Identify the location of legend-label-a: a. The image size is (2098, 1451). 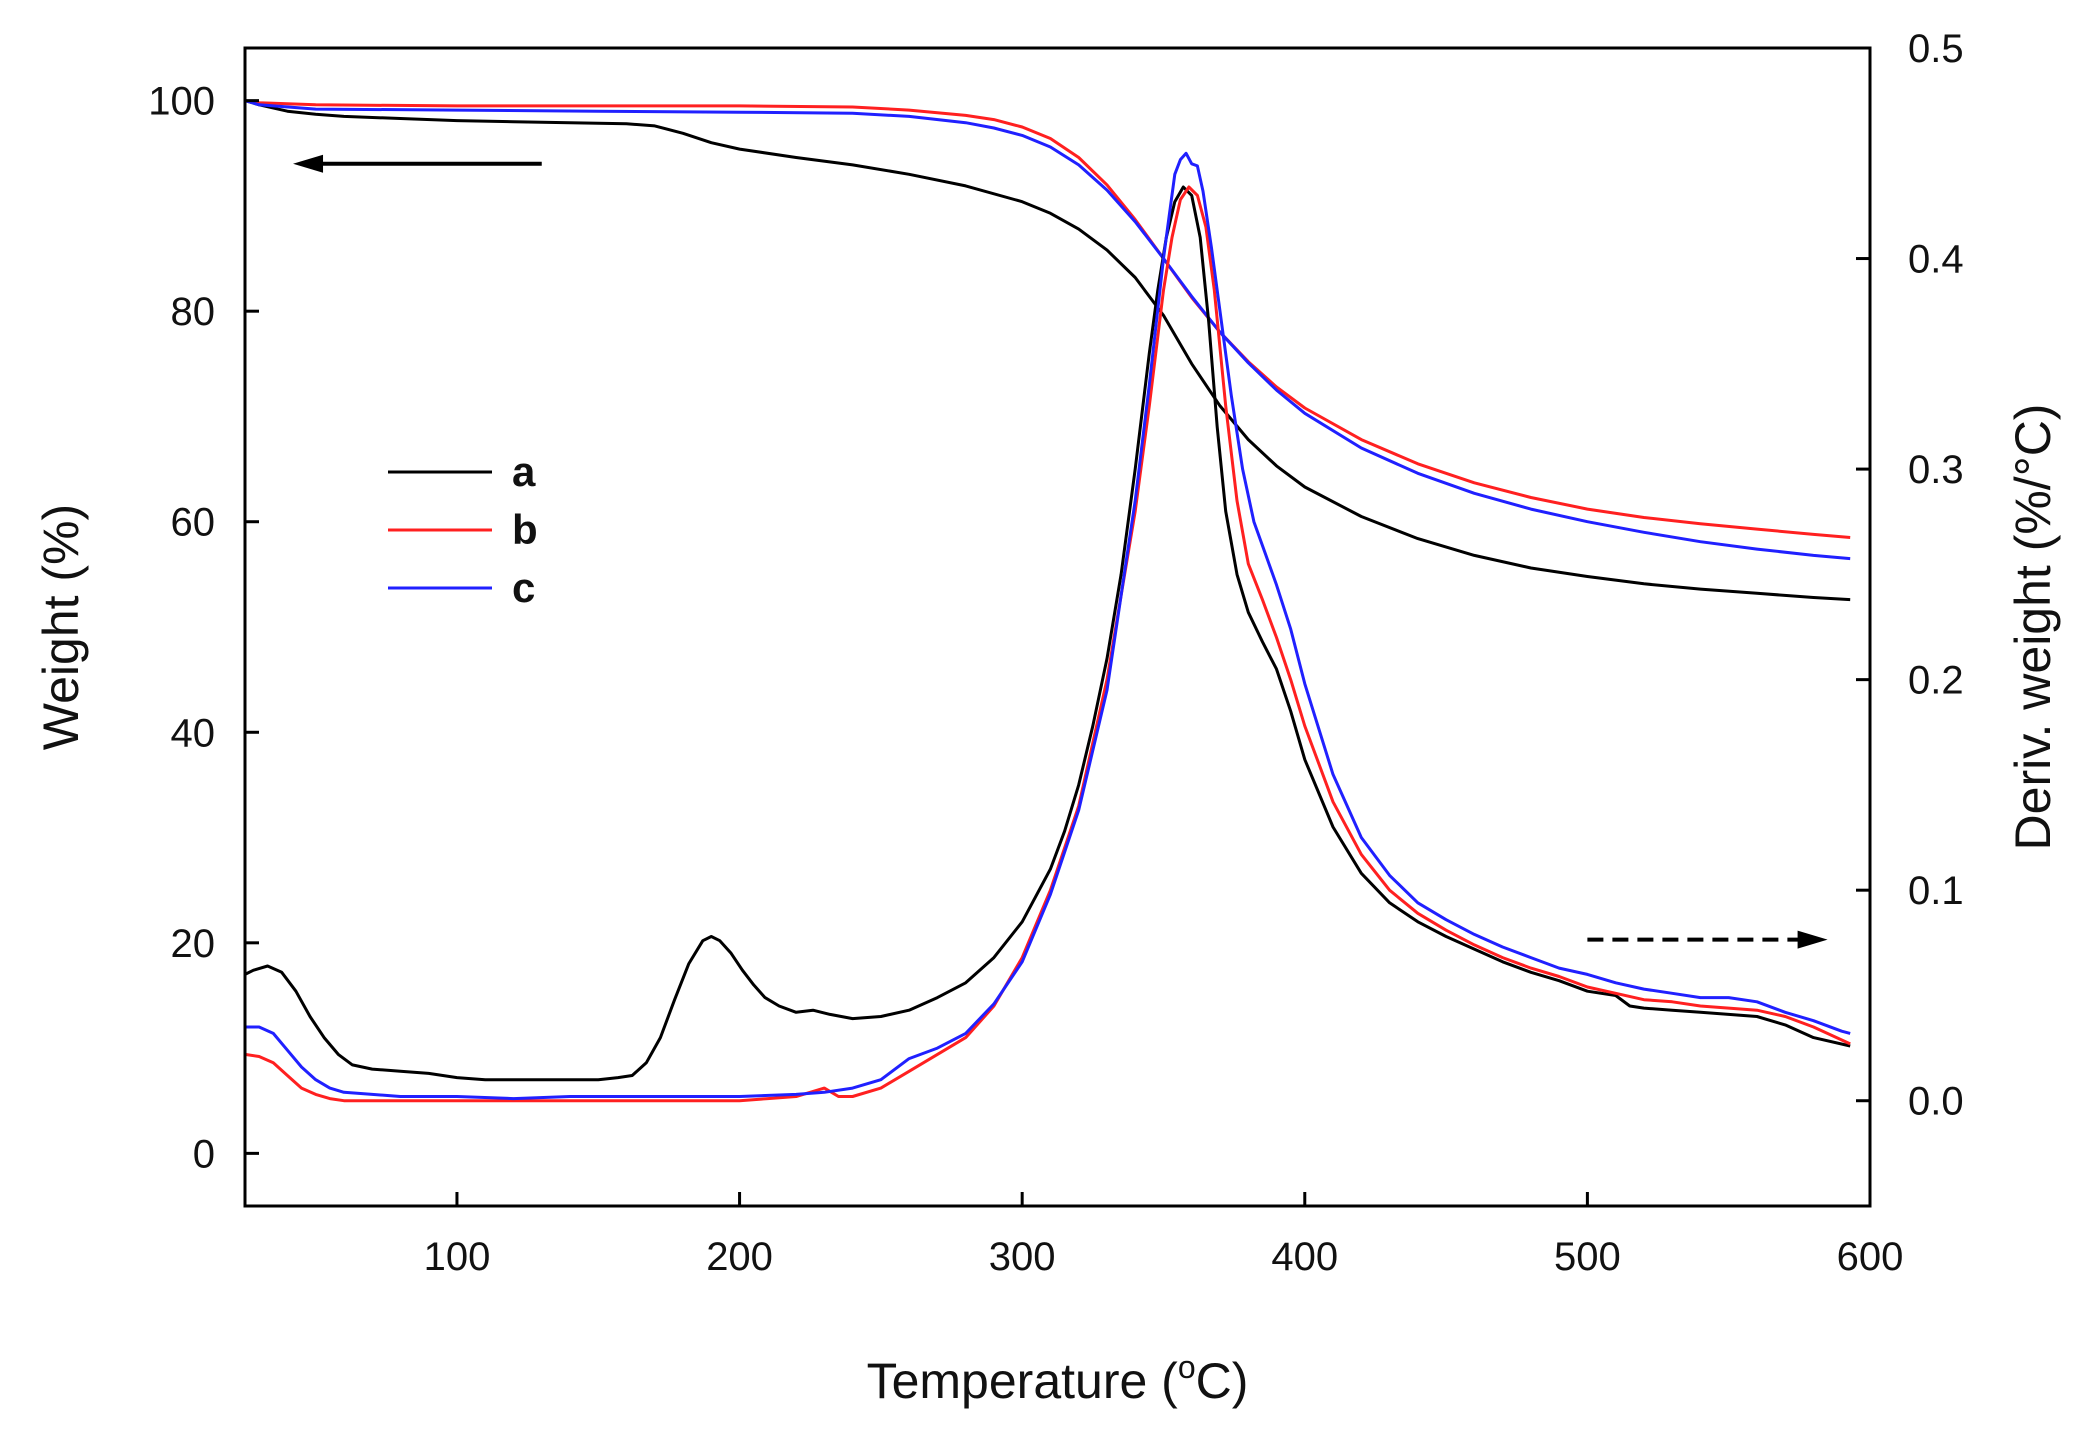
(524, 471).